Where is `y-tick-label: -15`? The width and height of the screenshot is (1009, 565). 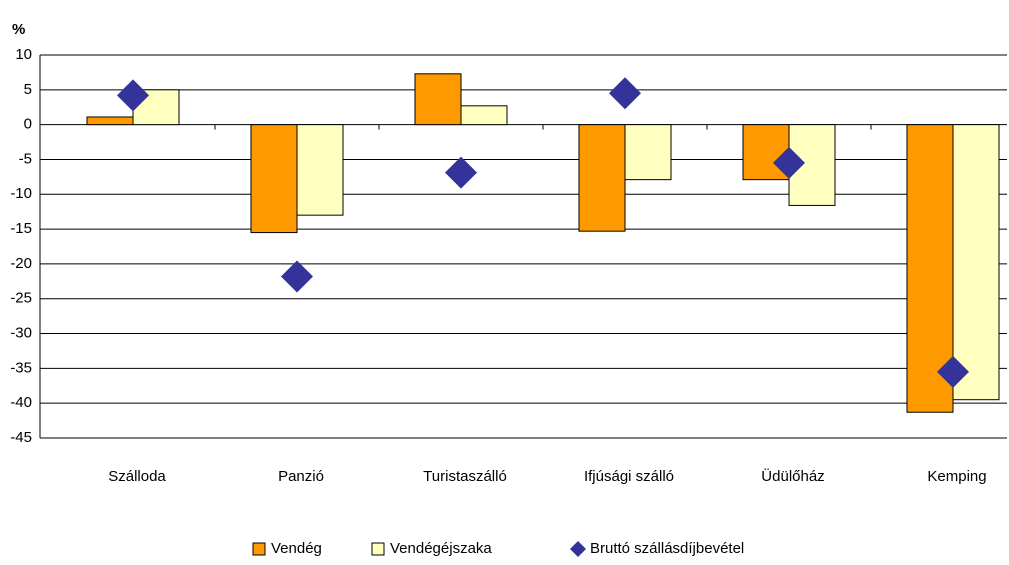 y-tick-label: -15 is located at coordinates (21, 228).